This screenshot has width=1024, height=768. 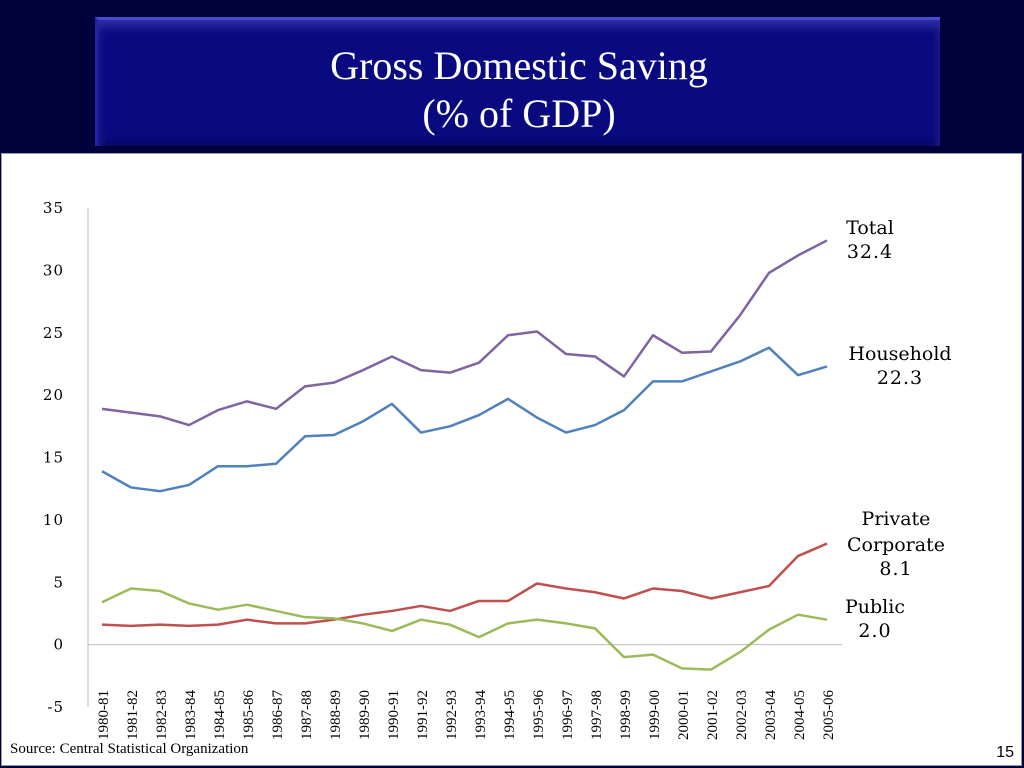 What do you see at coordinates (191, 715) in the screenshot?
I see `x-tick-label: 1983-84` at bounding box center [191, 715].